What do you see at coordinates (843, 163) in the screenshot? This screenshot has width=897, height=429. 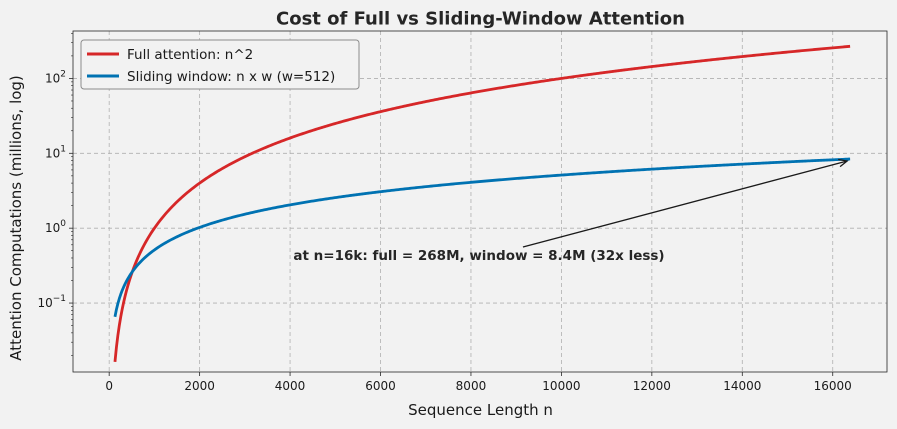 I see `annotation-arrowhead` at bounding box center [843, 163].